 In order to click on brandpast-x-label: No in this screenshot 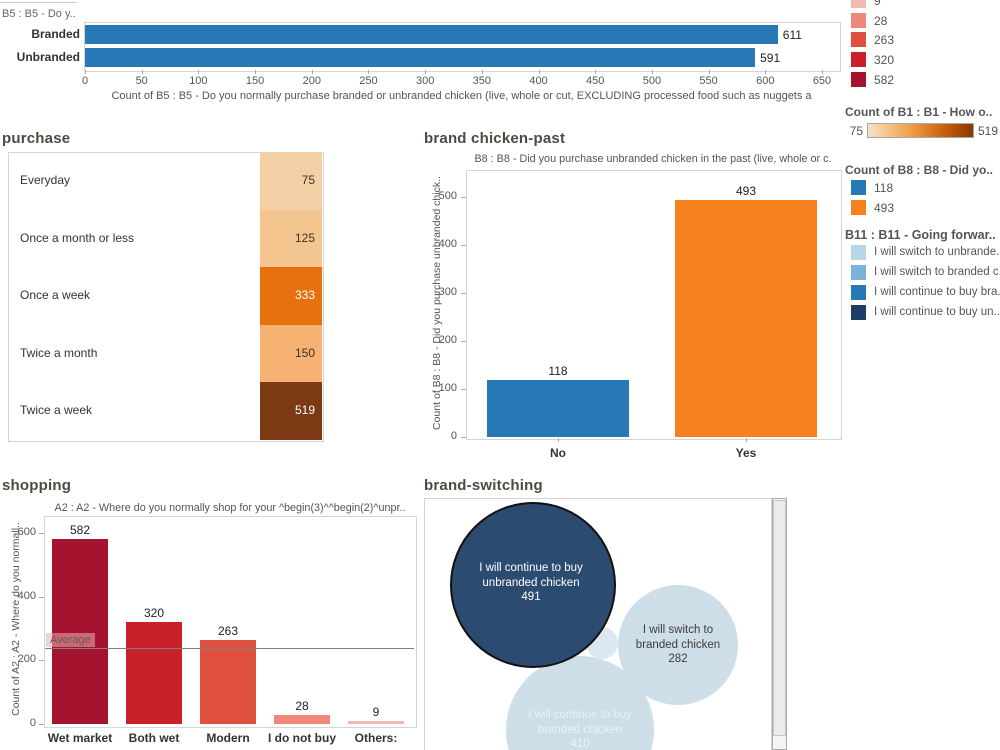, I will do `click(558, 453)`.